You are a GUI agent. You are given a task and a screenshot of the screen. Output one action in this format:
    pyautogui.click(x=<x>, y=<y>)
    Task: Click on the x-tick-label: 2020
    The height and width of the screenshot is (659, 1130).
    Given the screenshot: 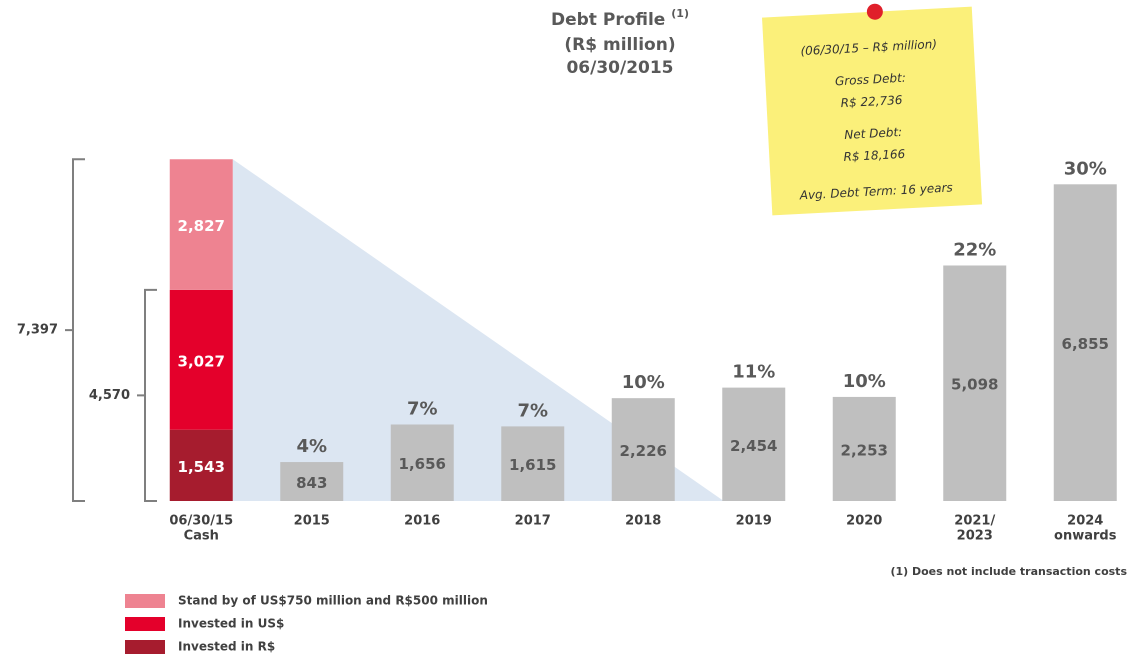 What is the action you would take?
    pyautogui.click(x=864, y=521)
    